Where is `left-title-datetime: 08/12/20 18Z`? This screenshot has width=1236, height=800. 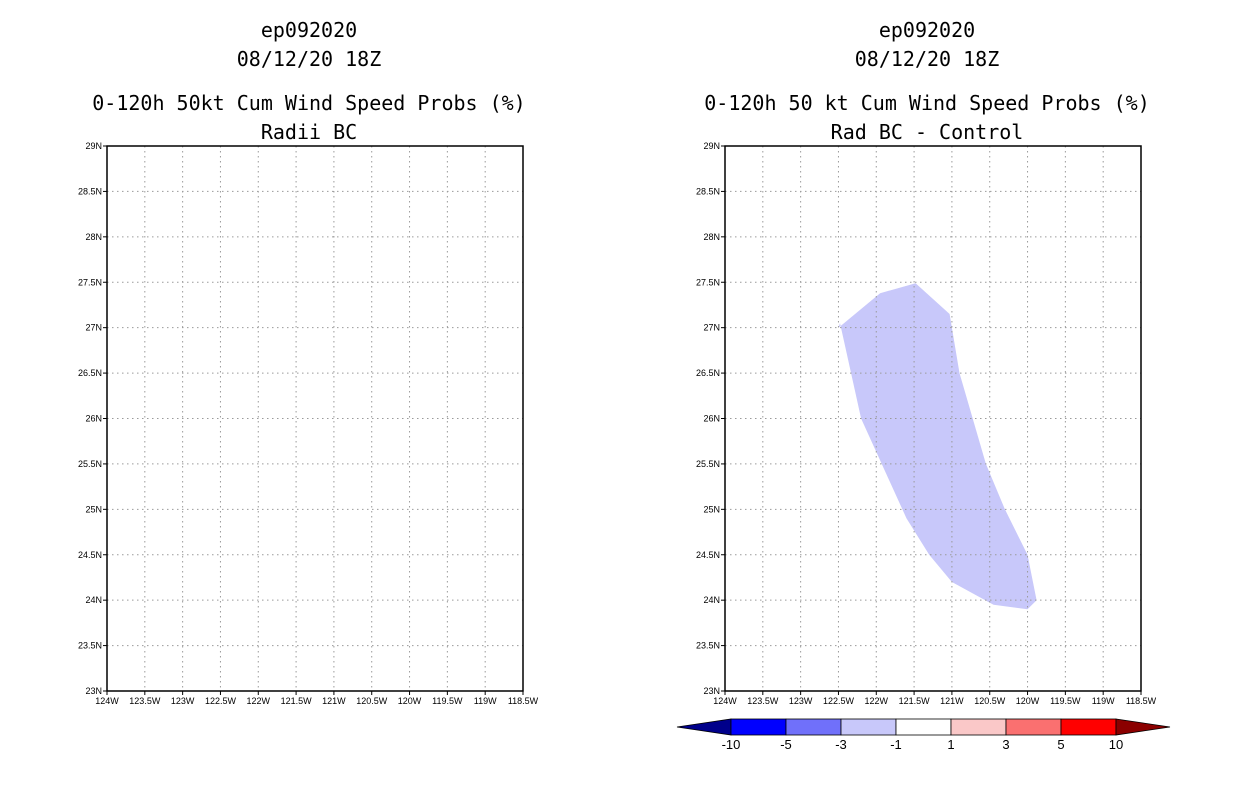
left-title-datetime: 08/12/20 18Z is located at coordinates (309, 59).